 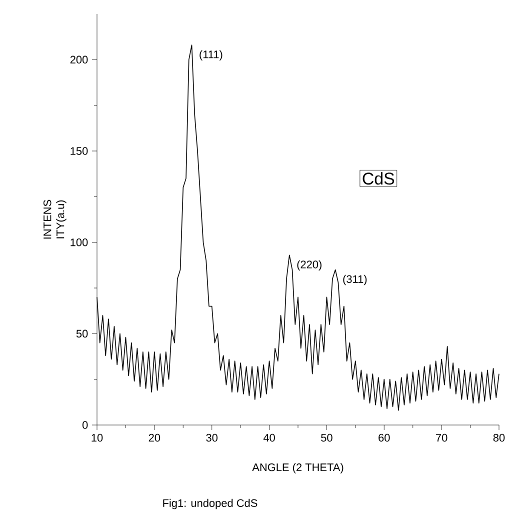 What do you see at coordinates (326, 438) in the screenshot?
I see `x-tick-label: 50` at bounding box center [326, 438].